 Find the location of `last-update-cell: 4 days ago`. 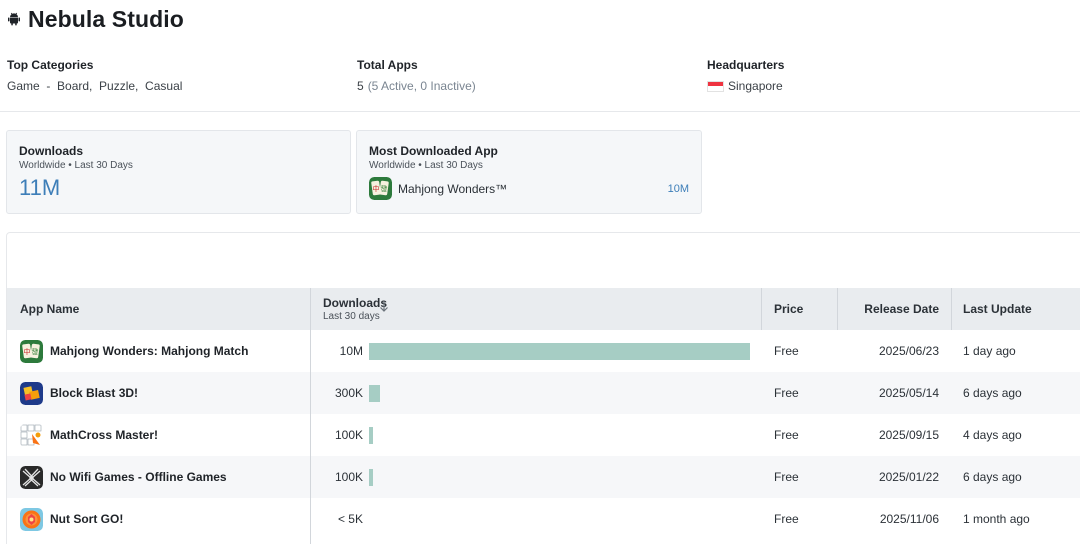

last-update-cell: 4 days ago is located at coordinates (992, 435).